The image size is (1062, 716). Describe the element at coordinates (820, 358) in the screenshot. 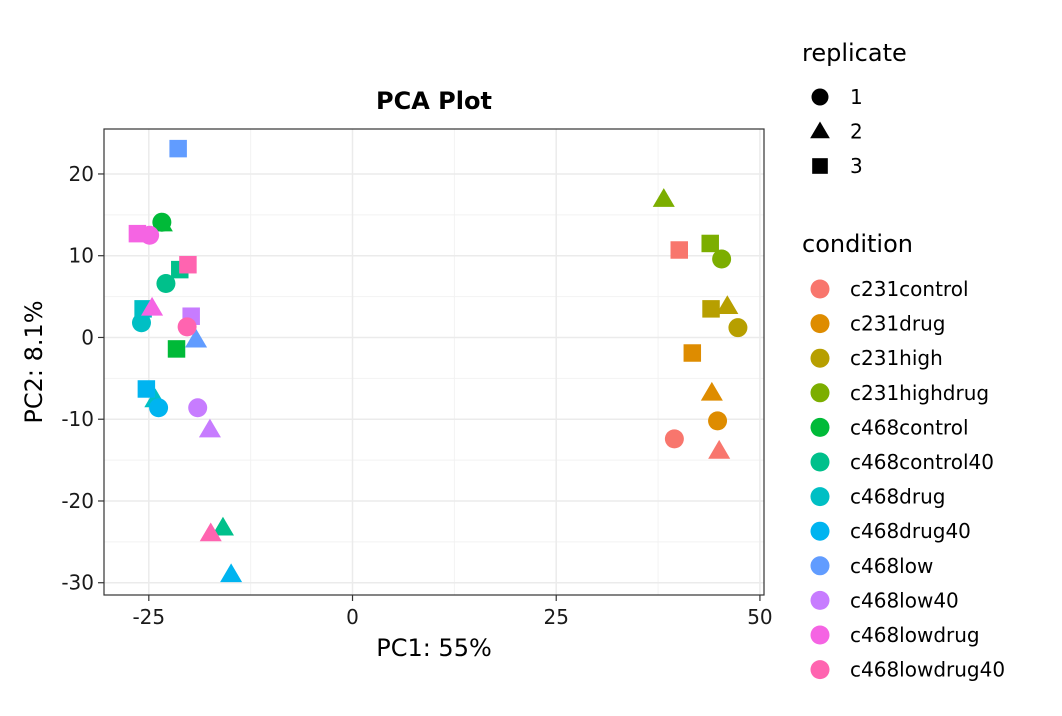

I see `legend-condition-c231high-key` at that location.